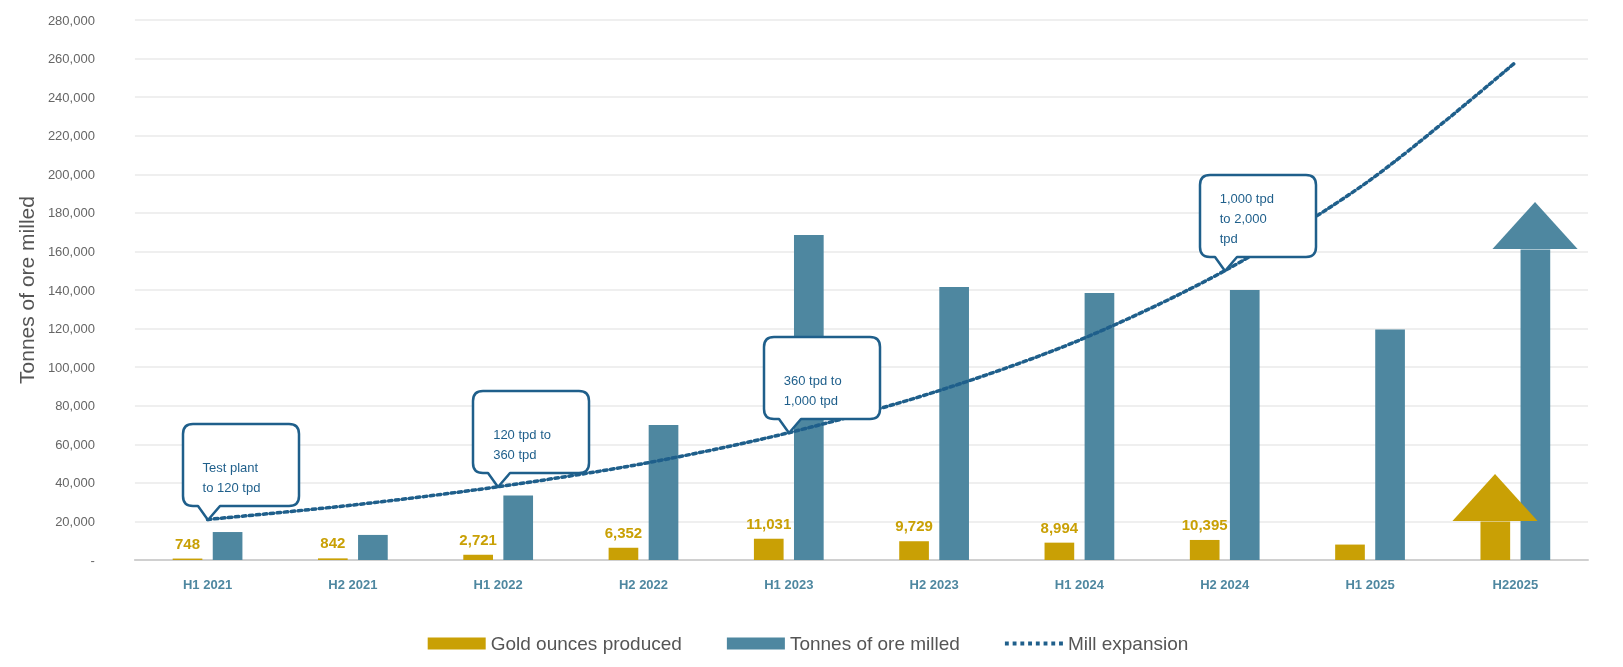  I want to click on data-label: 8,994, so click(1059, 527).